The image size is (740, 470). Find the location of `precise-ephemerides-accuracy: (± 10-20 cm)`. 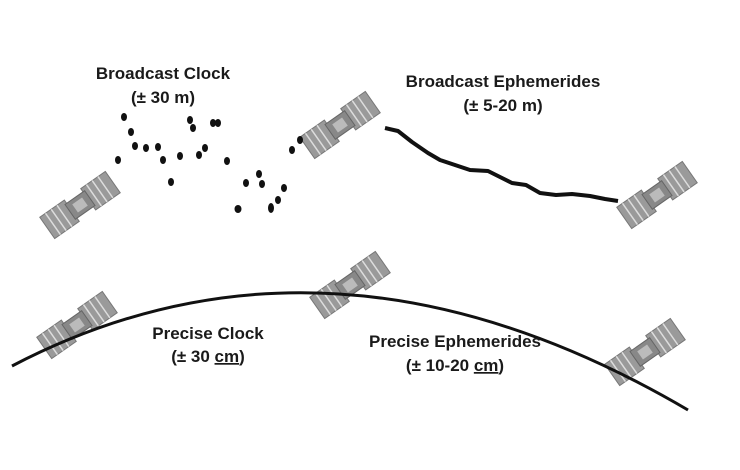

precise-ephemerides-accuracy: (± 10-20 cm) is located at coordinates (455, 365).